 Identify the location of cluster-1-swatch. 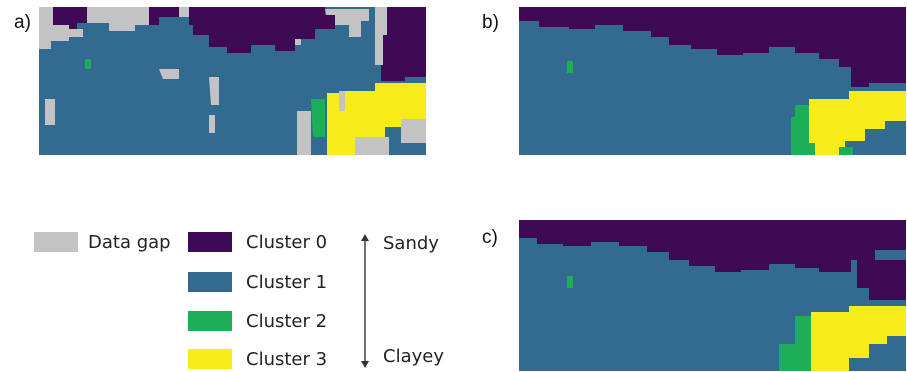
(210, 282).